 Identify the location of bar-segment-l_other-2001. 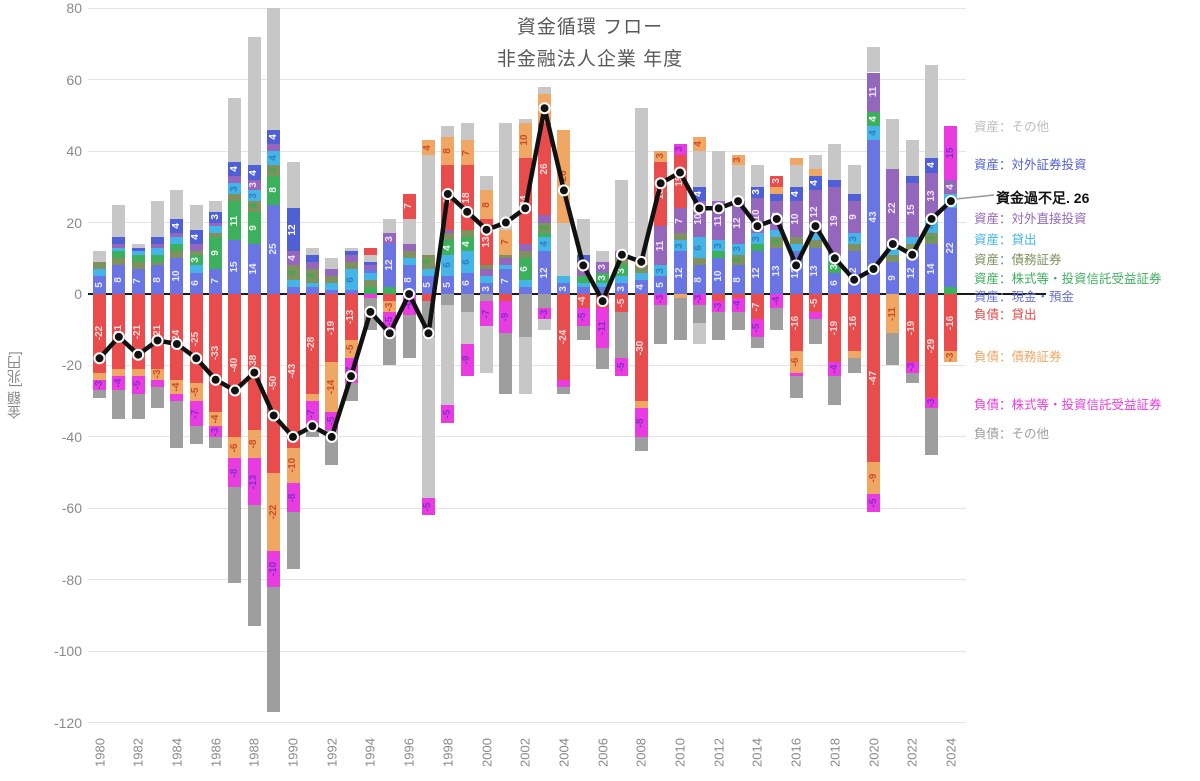
(506, 364).